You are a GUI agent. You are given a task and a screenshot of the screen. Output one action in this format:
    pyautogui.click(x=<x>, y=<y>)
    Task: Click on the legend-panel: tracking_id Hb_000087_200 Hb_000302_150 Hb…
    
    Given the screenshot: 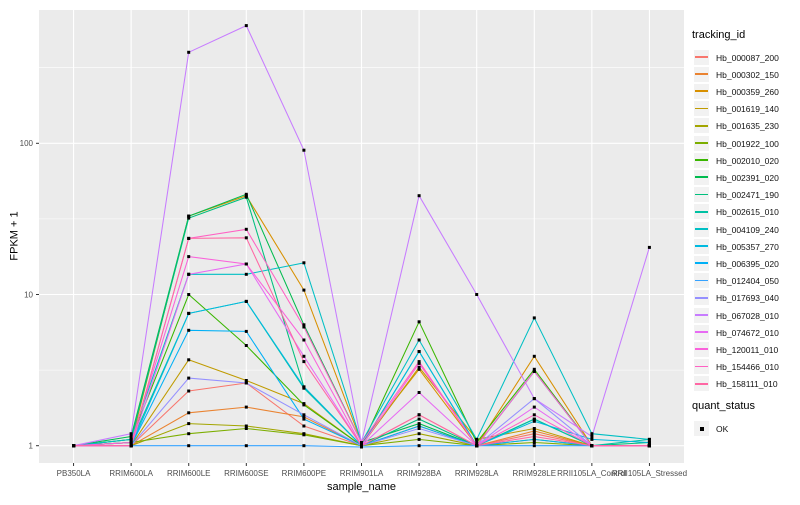 What is the action you would take?
    pyautogui.click(x=746, y=250)
    